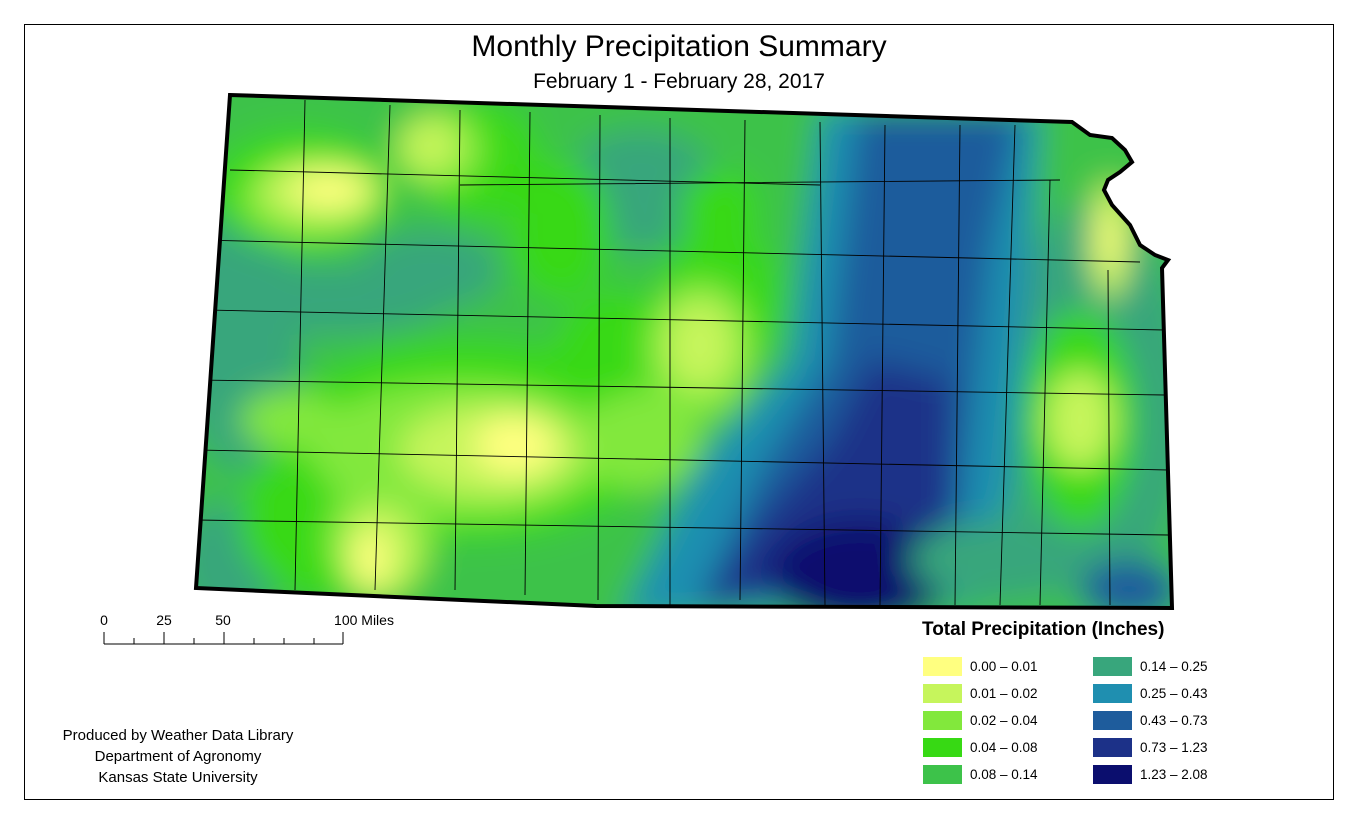  What do you see at coordinates (223, 620) in the screenshot?
I see `scale-label-50: 50` at bounding box center [223, 620].